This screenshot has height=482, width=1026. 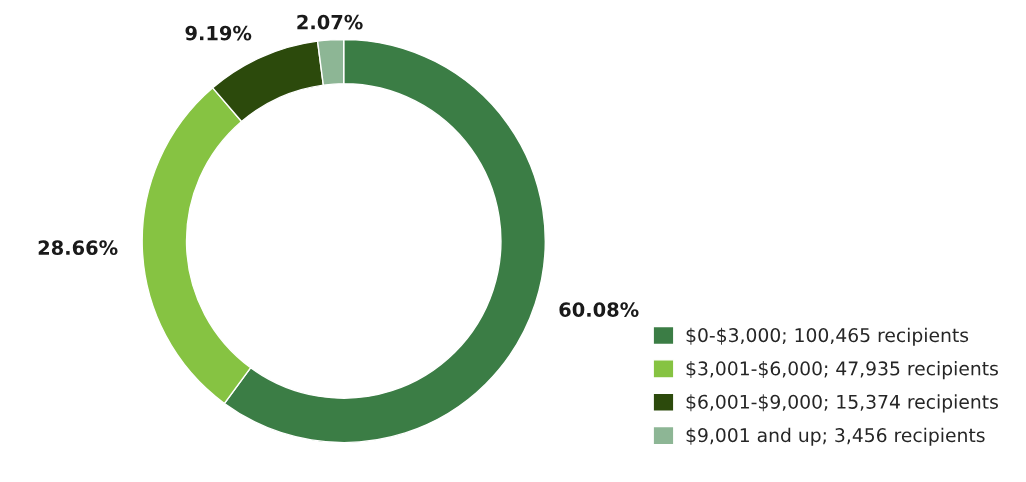 I want to click on data-label: 60.08%, so click(x=599, y=309).